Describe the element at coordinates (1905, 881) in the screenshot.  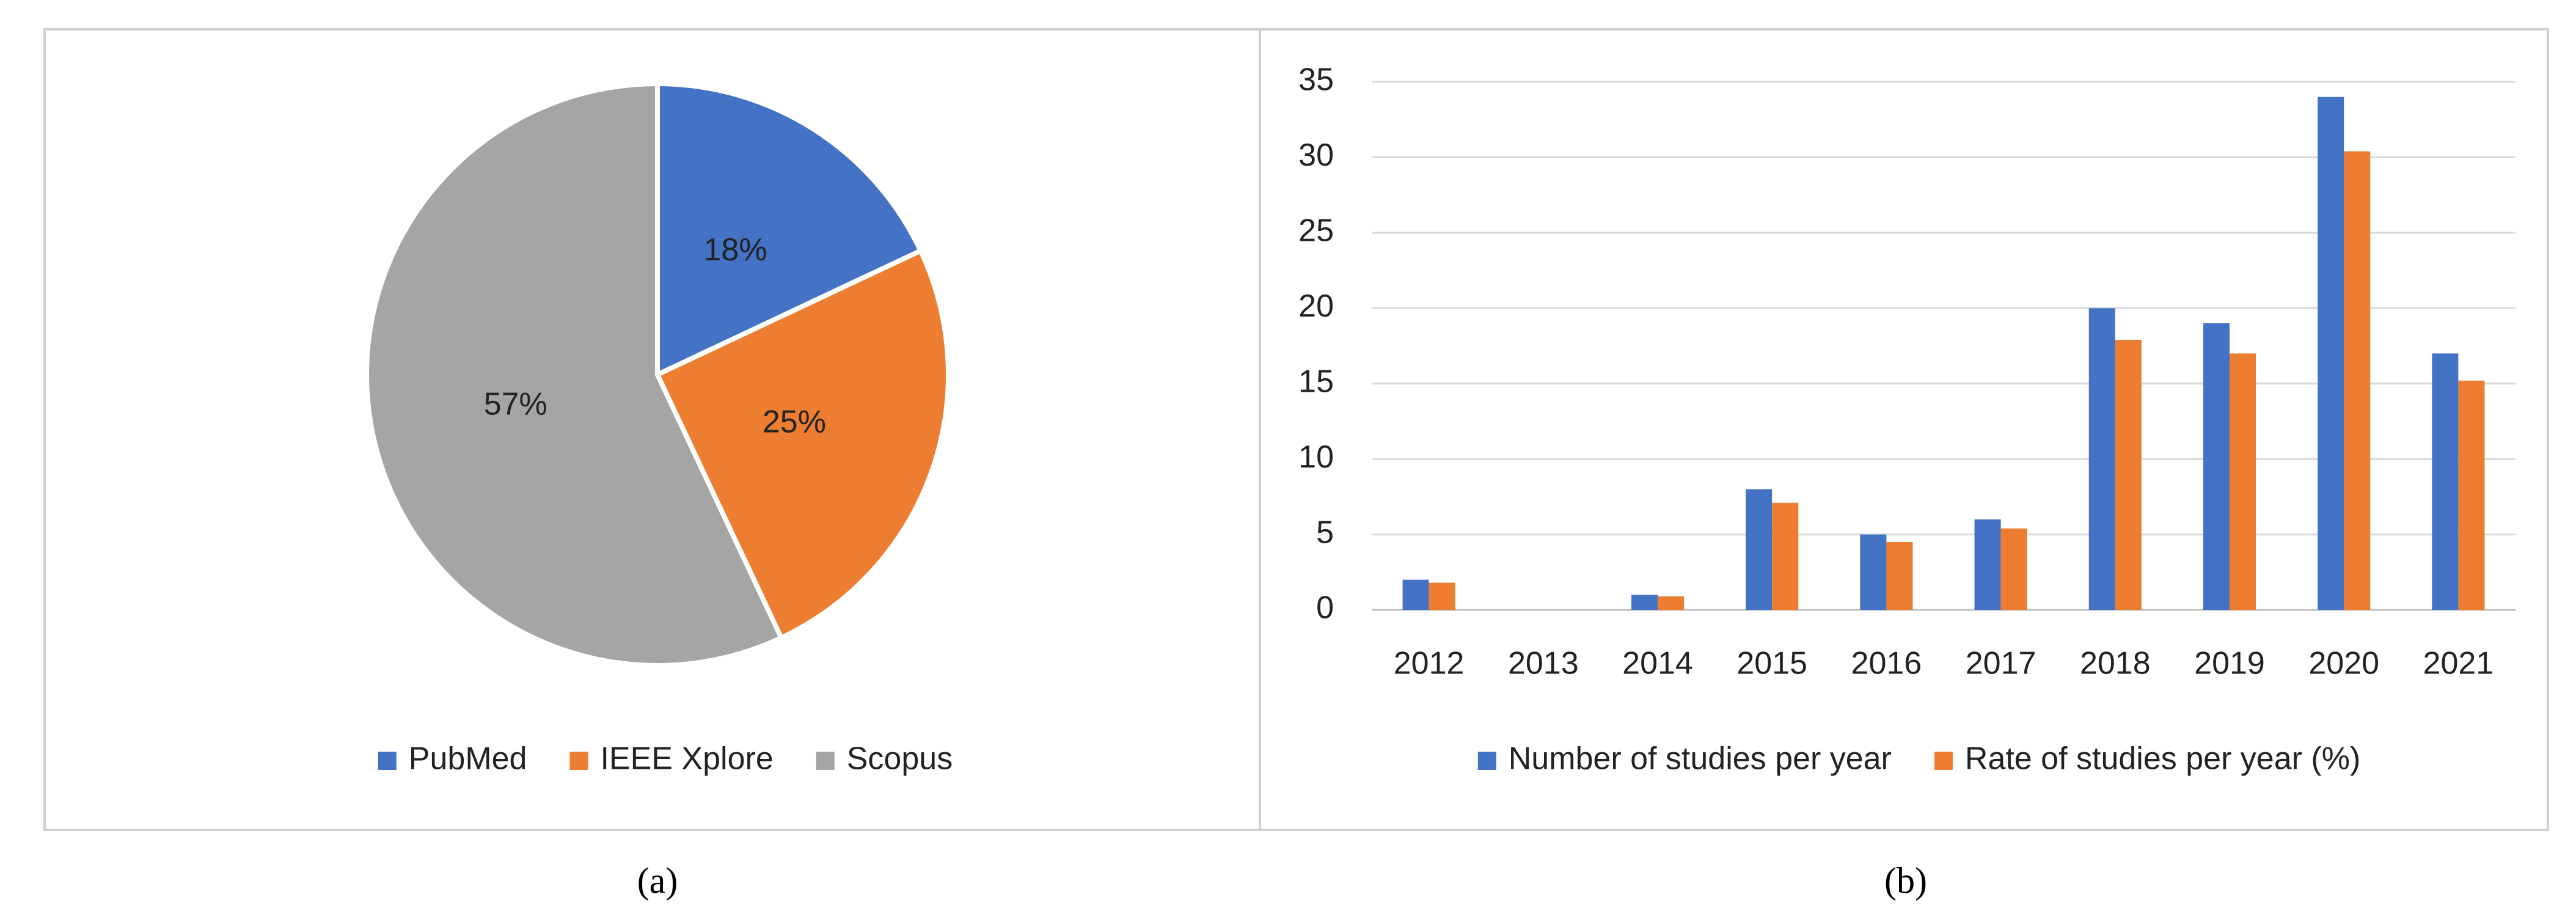
I see `caption: (b)` at that location.